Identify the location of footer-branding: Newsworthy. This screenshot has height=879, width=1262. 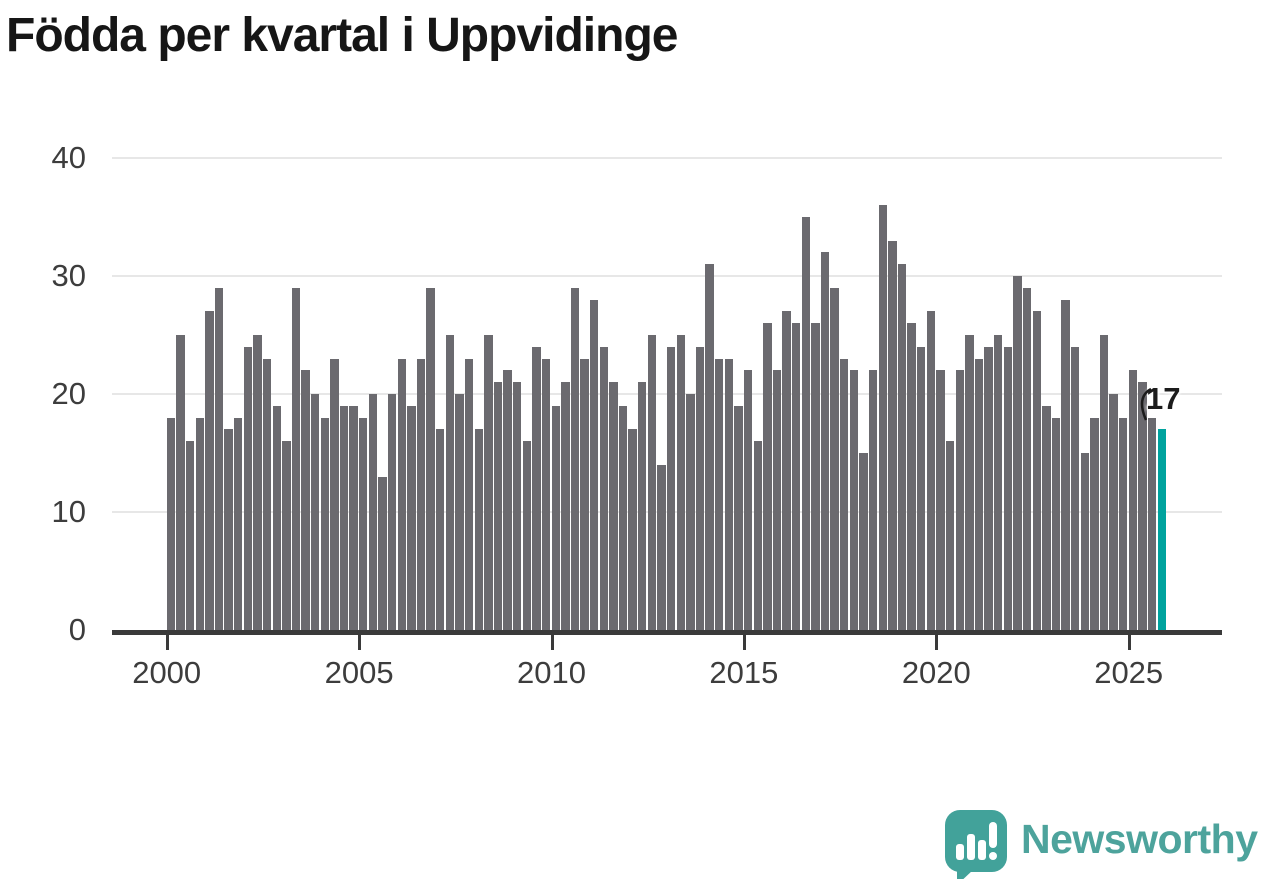
(1103, 843).